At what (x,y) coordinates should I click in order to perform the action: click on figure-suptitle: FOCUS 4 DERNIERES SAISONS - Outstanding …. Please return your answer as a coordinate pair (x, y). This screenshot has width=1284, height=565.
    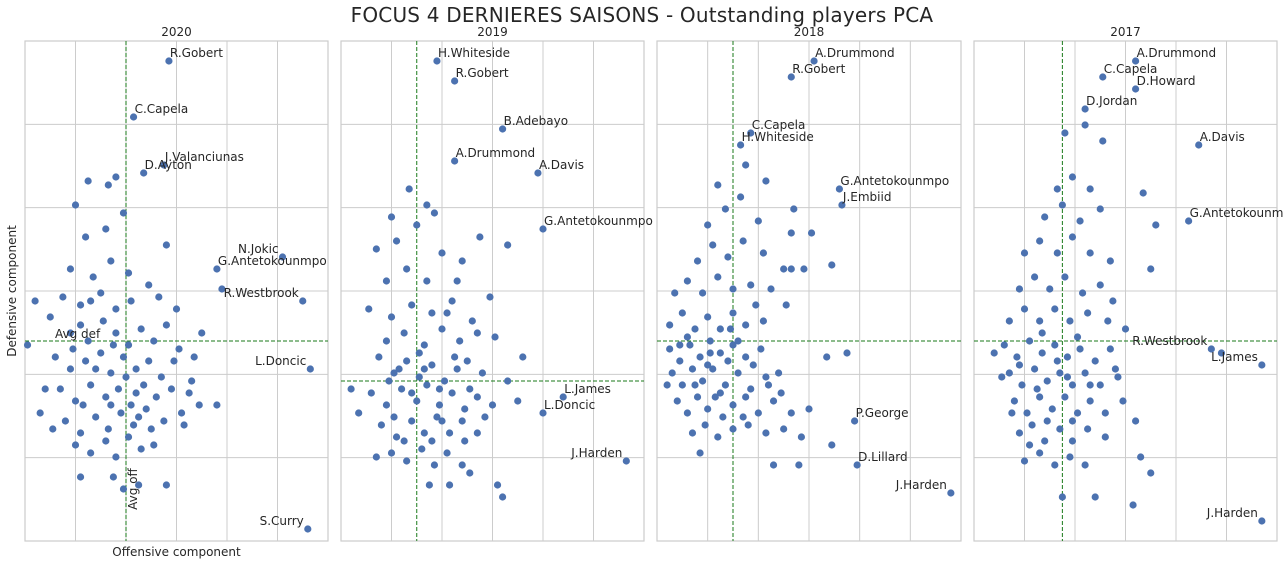
    Looking at the image, I should click on (642, 15).